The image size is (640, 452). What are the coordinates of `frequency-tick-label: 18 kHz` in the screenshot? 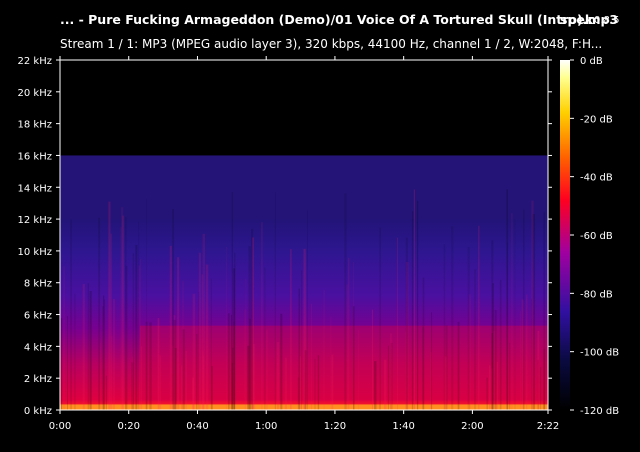 It's located at (35, 125).